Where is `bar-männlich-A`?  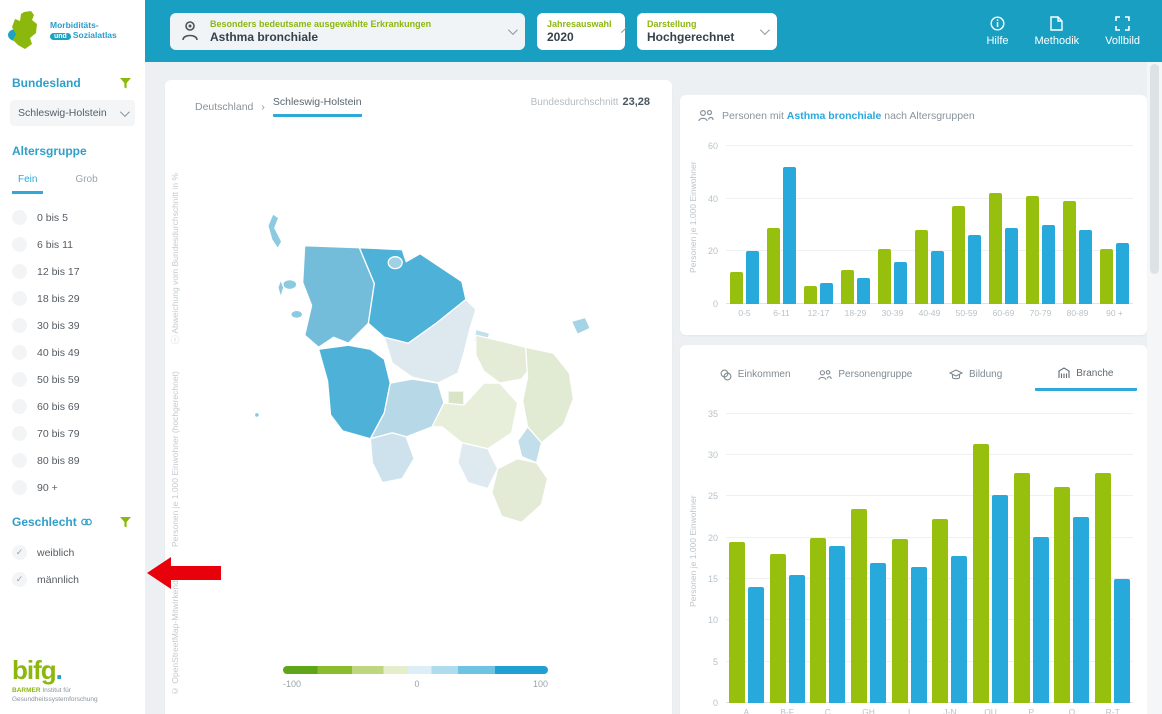 bar-männlich-A is located at coordinates (755, 645).